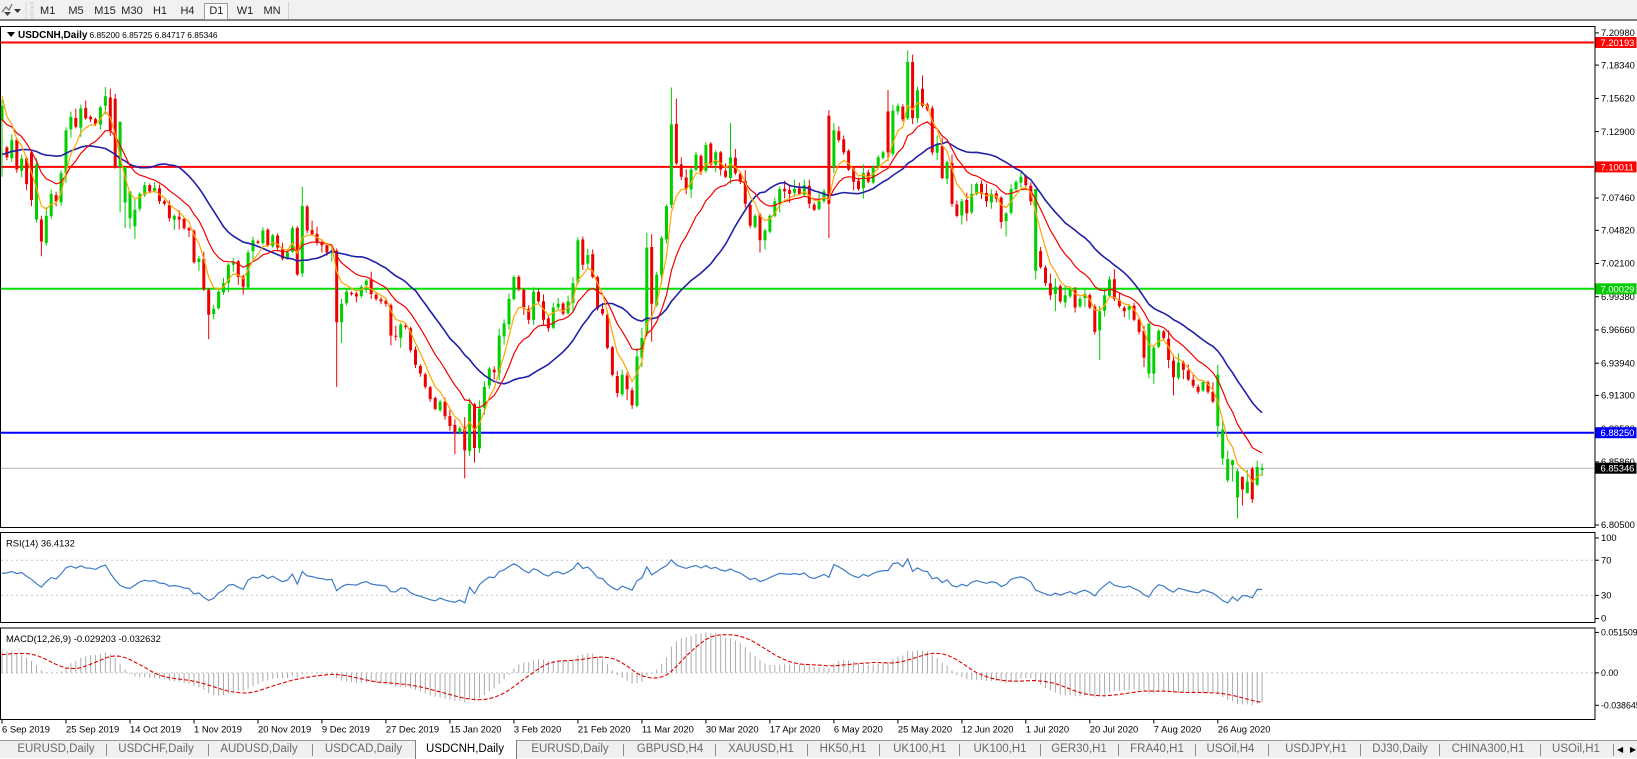 This screenshot has height=759, width=1637. What do you see at coordinates (218, 729) in the screenshot?
I see `svg-text: 1 Nov 2019` at bounding box center [218, 729].